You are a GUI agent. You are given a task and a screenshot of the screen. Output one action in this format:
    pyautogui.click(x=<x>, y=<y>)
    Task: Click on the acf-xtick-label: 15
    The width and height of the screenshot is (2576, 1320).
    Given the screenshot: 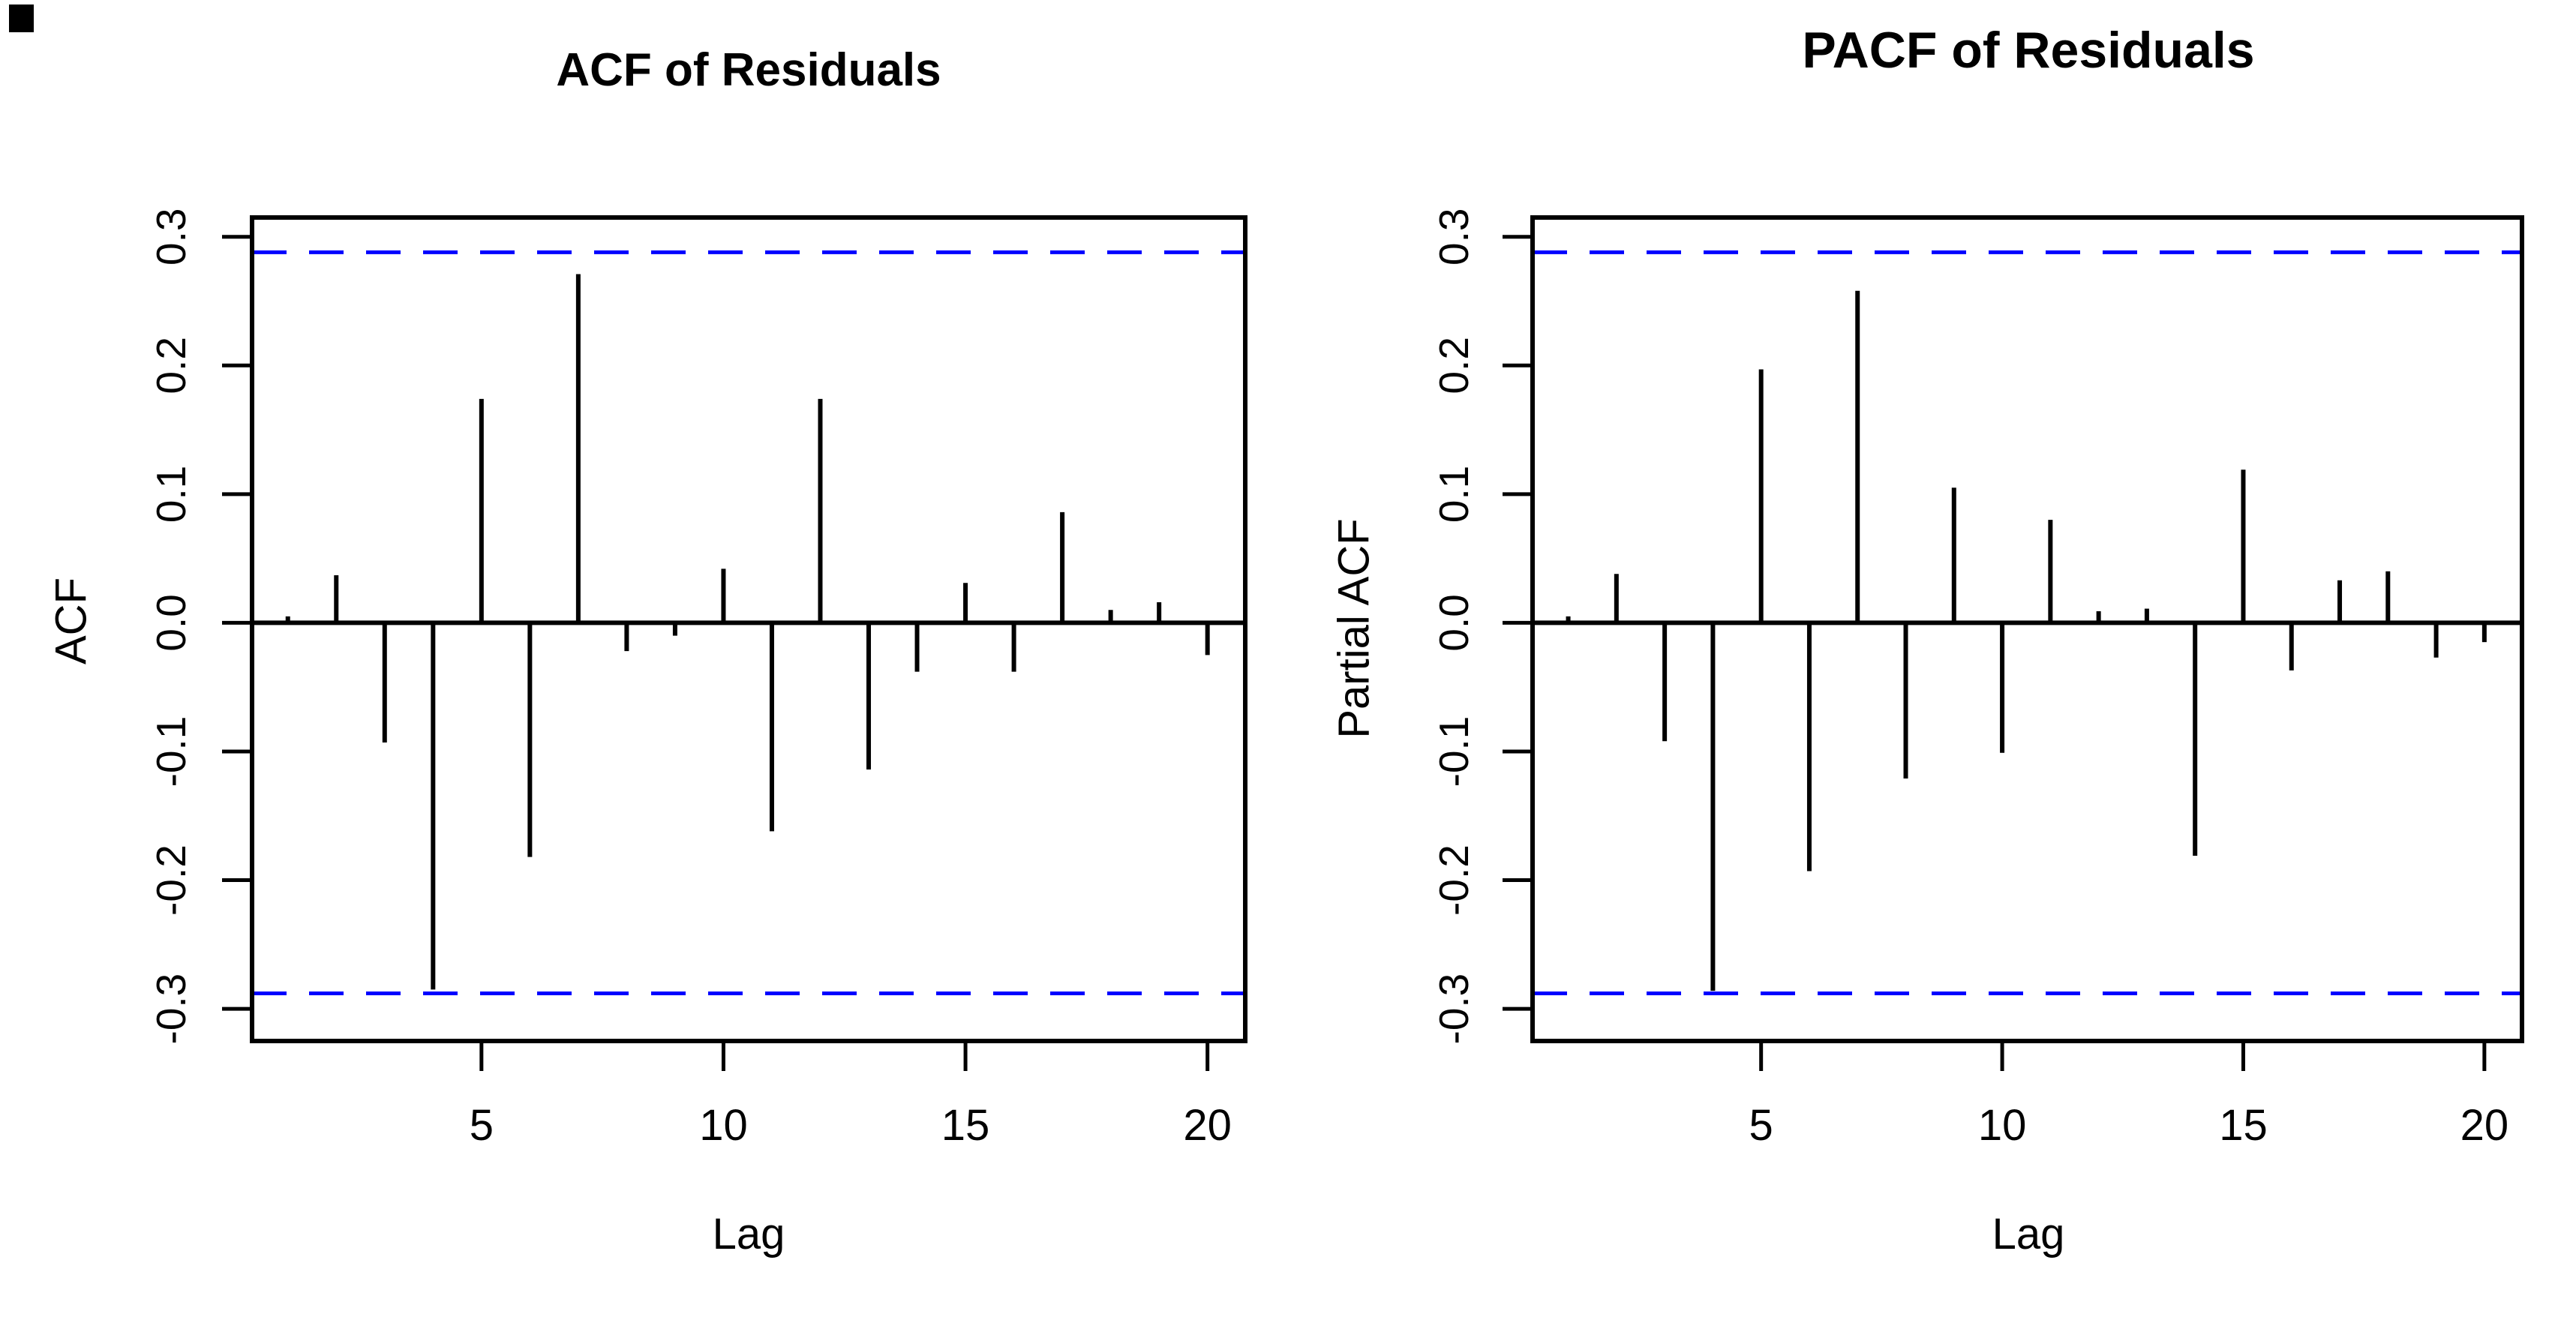 What is the action you would take?
    pyautogui.click(x=965, y=1125)
    